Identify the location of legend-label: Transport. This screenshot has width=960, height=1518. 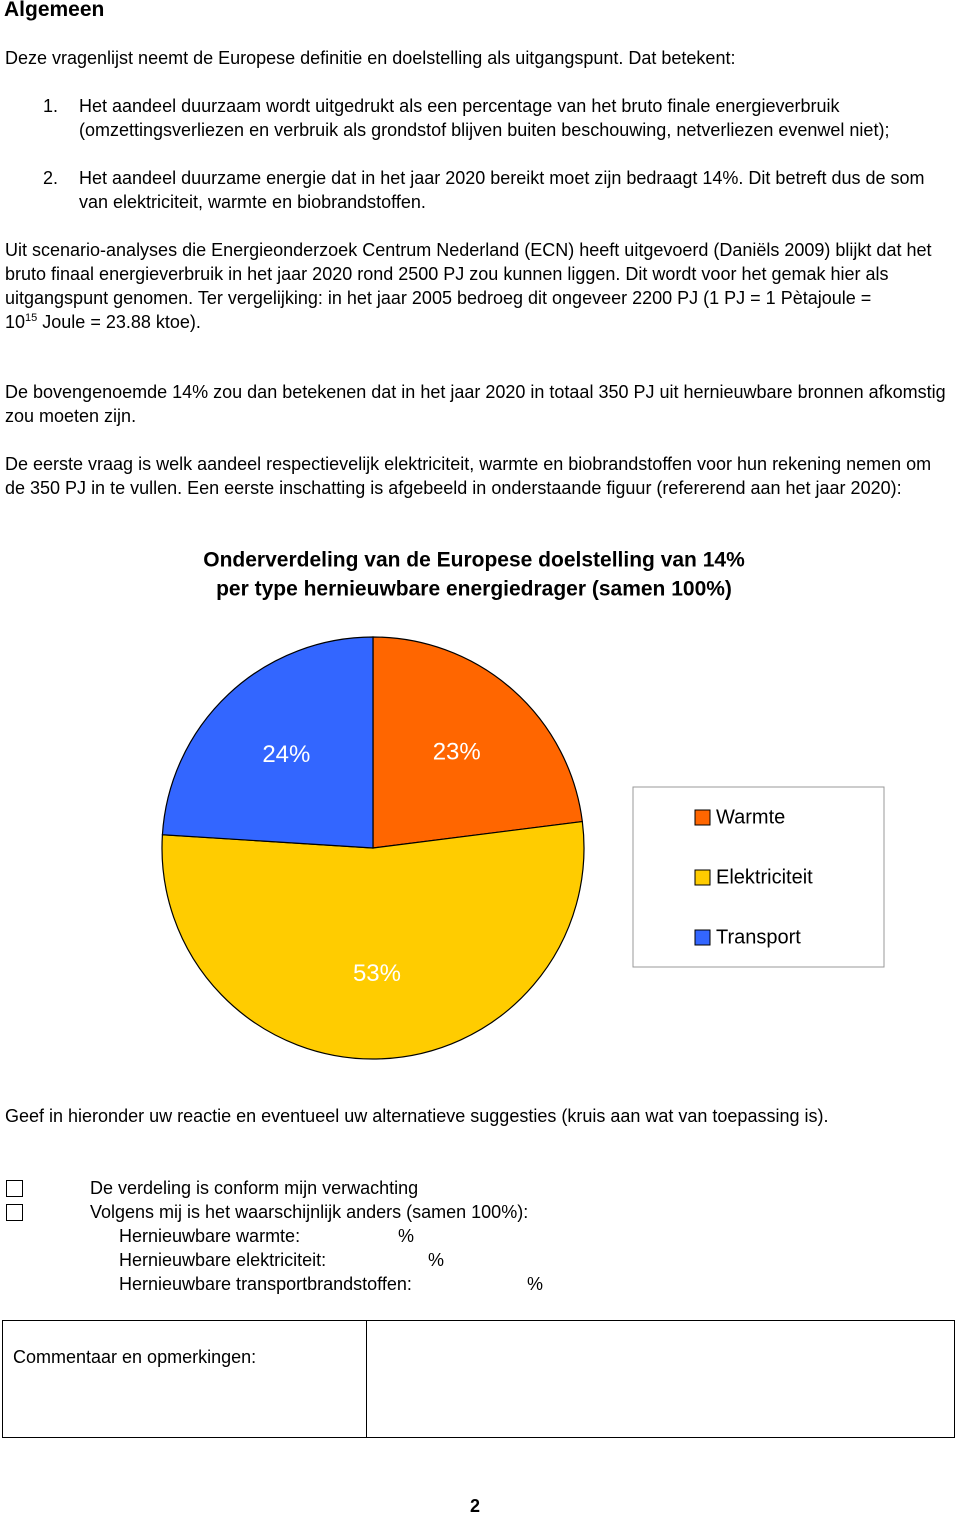
(758, 937).